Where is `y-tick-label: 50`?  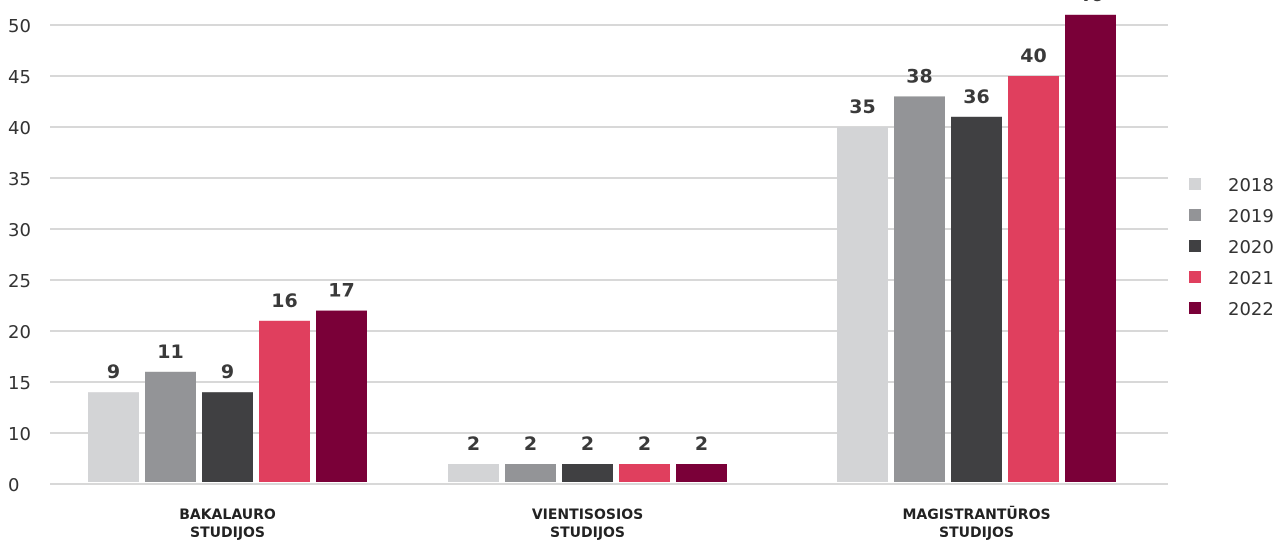
y-tick-label: 50 is located at coordinates (19, 26).